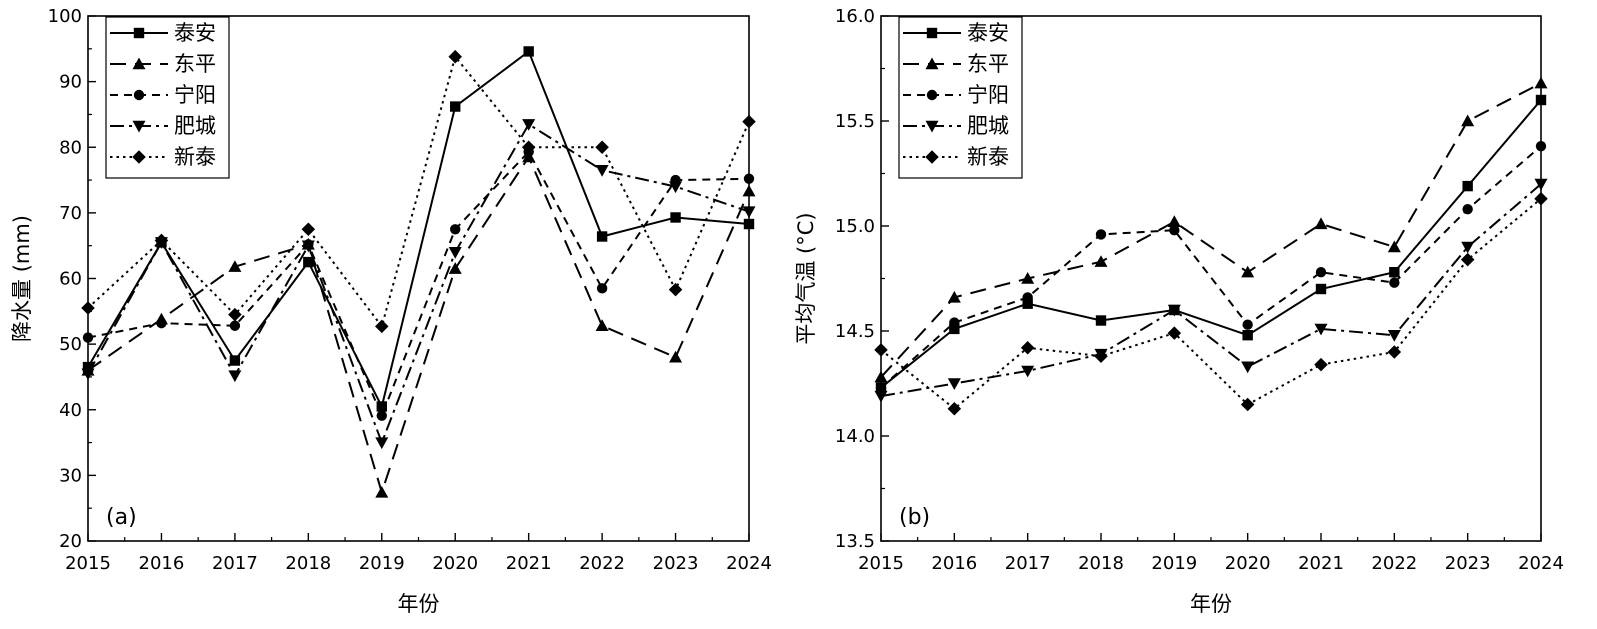 The height and width of the screenshot is (629, 1597). What do you see at coordinates (70, 213) in the screenshot?
I see `y-tick-label: 70` at bounding box center [70, 213].